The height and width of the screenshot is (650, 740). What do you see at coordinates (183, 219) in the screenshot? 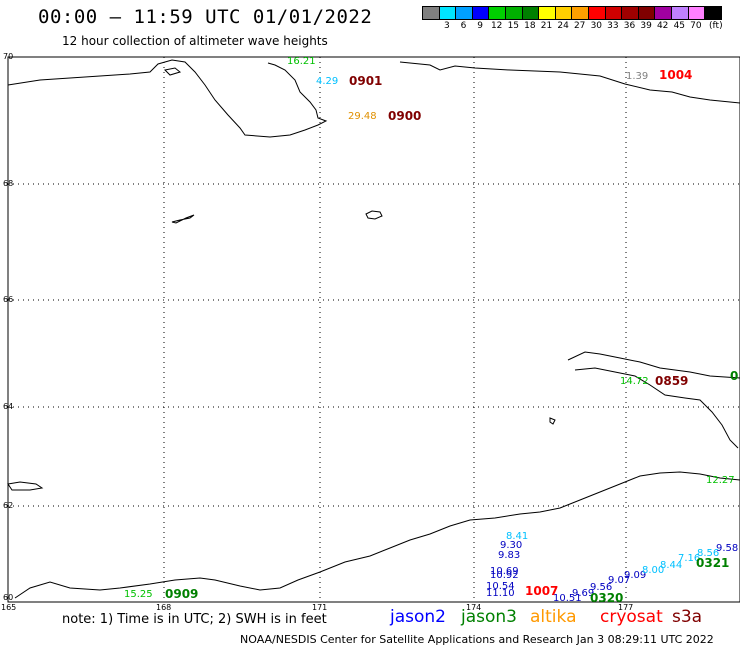
I see `island-wrangel-b` at bounding box center [183, 219].